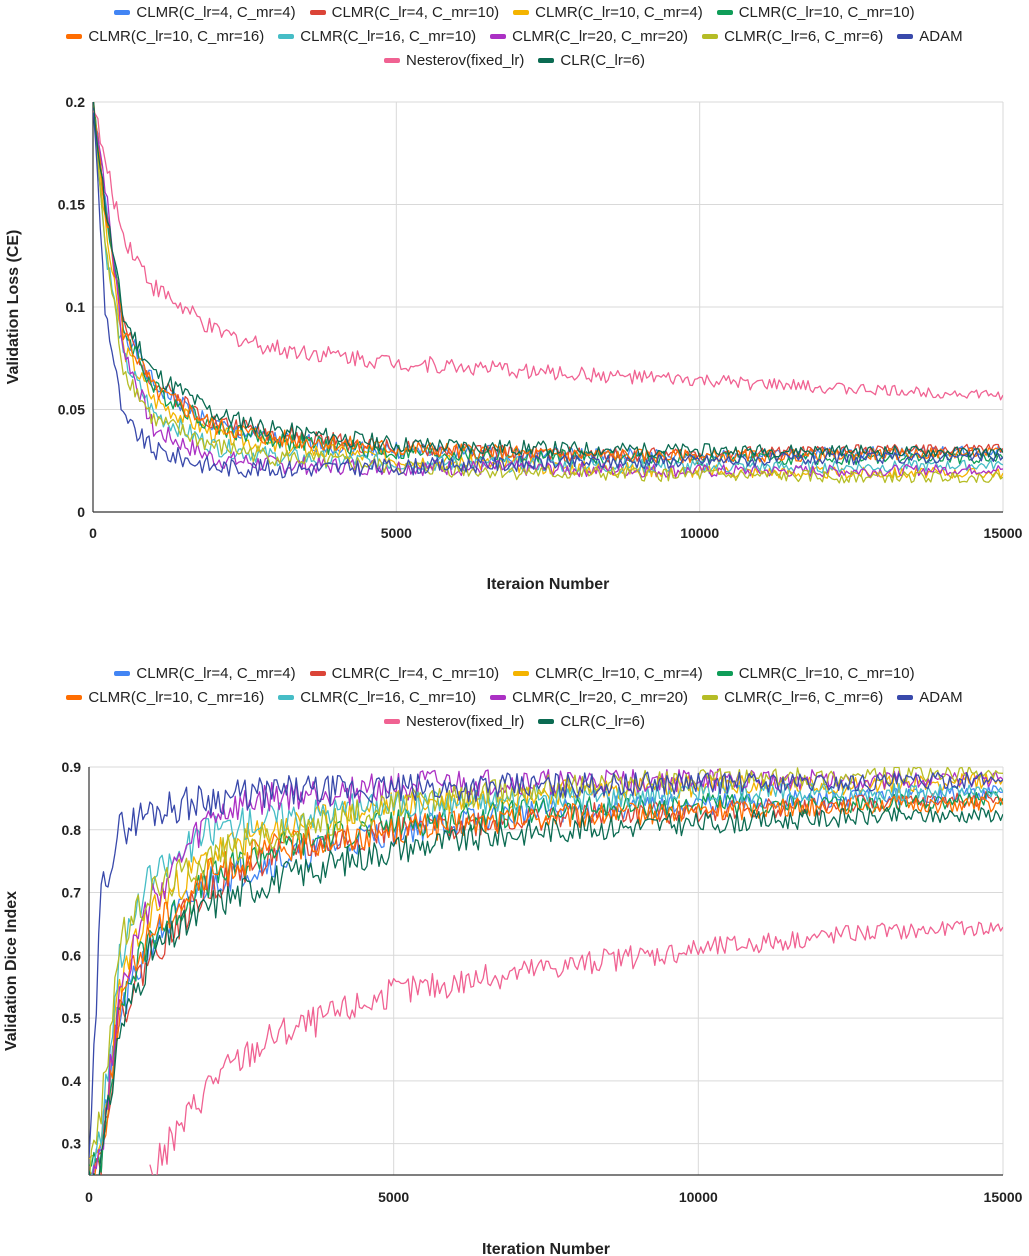  Describe the element at coordinates (548, 584) in the screenshot. I see `x-axis-title: Iteraion Number` at that location.